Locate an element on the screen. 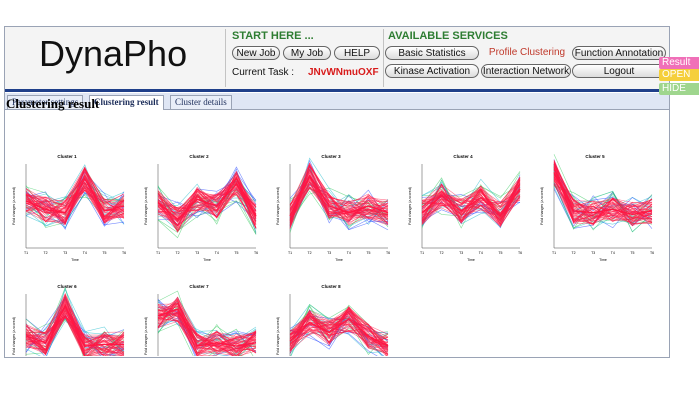  result-side-tab: Result is located at coordinates (679, 63).